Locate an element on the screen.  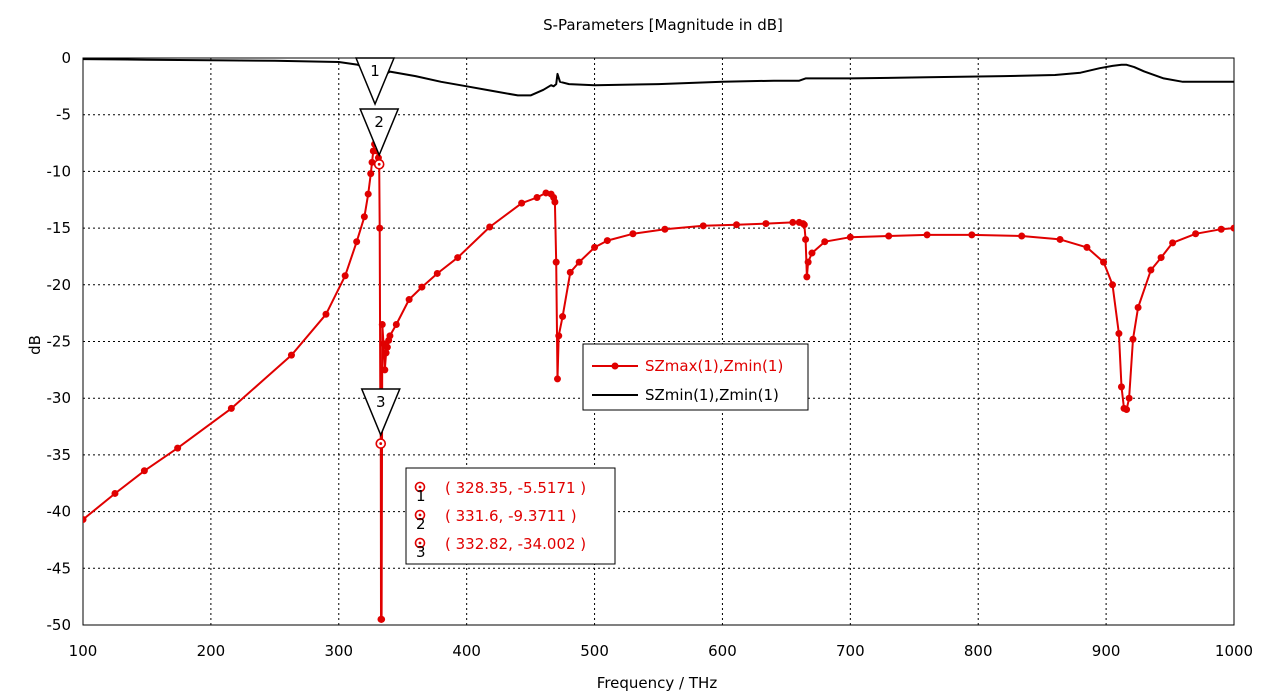
y-tick-label: -50 is located at coordinates (59, 625).